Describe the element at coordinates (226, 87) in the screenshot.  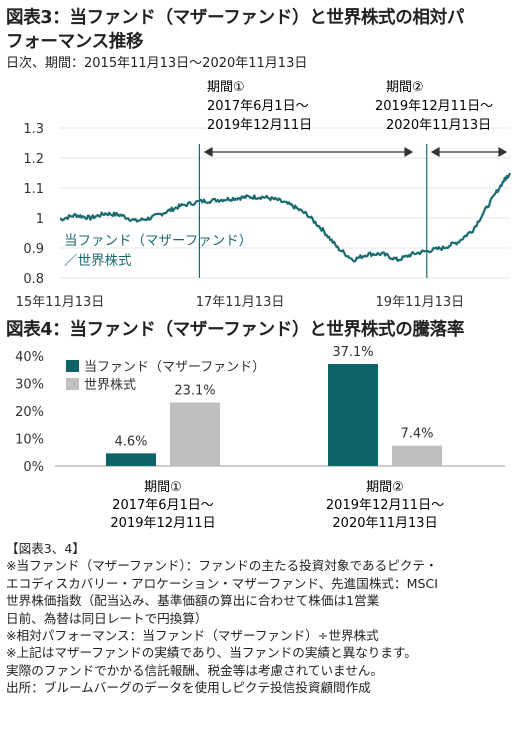
I see `period1-label: 期間①` at that location.